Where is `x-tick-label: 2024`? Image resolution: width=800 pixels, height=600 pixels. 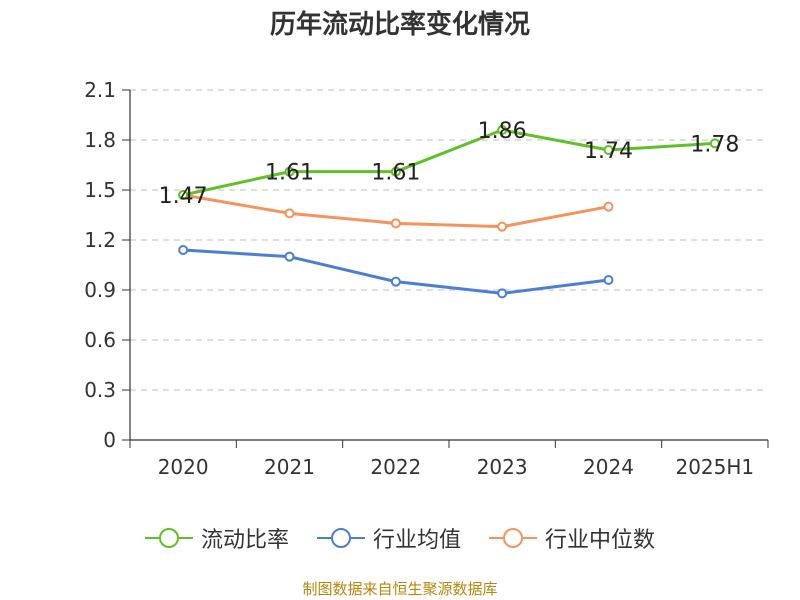 x-tick-label: 2024 is located at coordinates (608, 467).